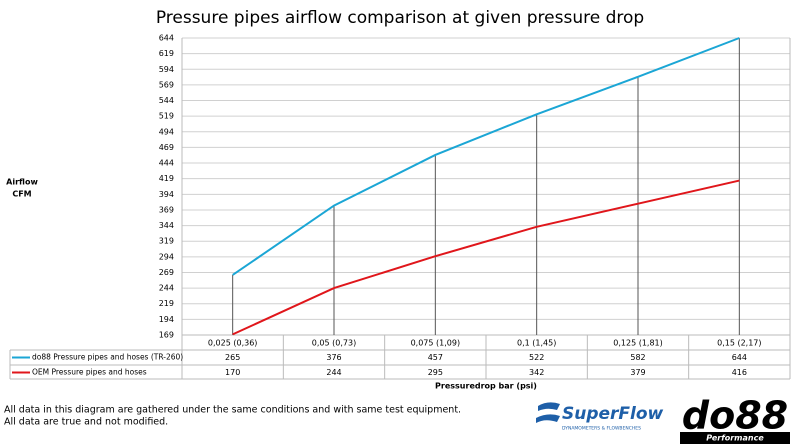  I want to click on table-value: 416, so click(739, 372).